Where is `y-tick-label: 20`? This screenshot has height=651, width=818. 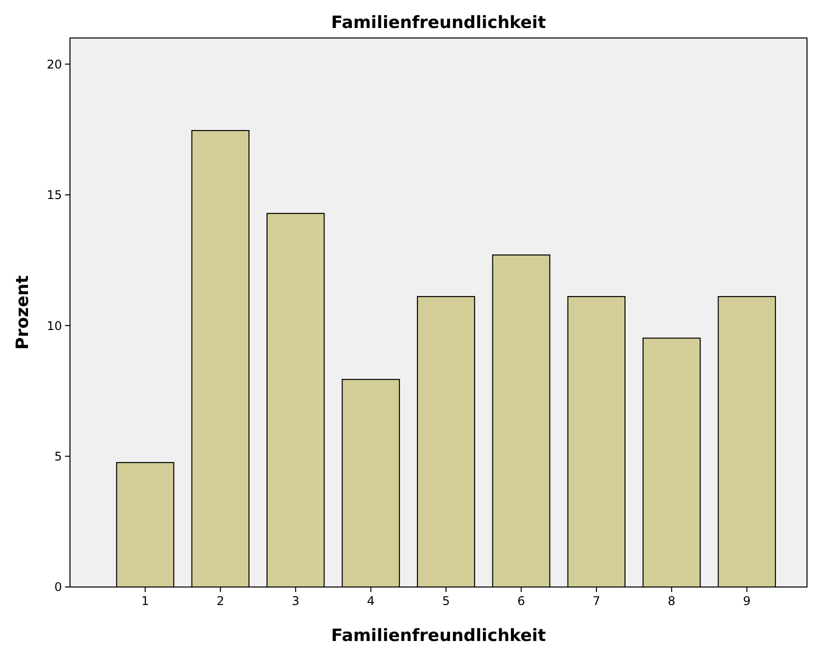 y-tick-label: 20 is located at coordinates (54, 64).